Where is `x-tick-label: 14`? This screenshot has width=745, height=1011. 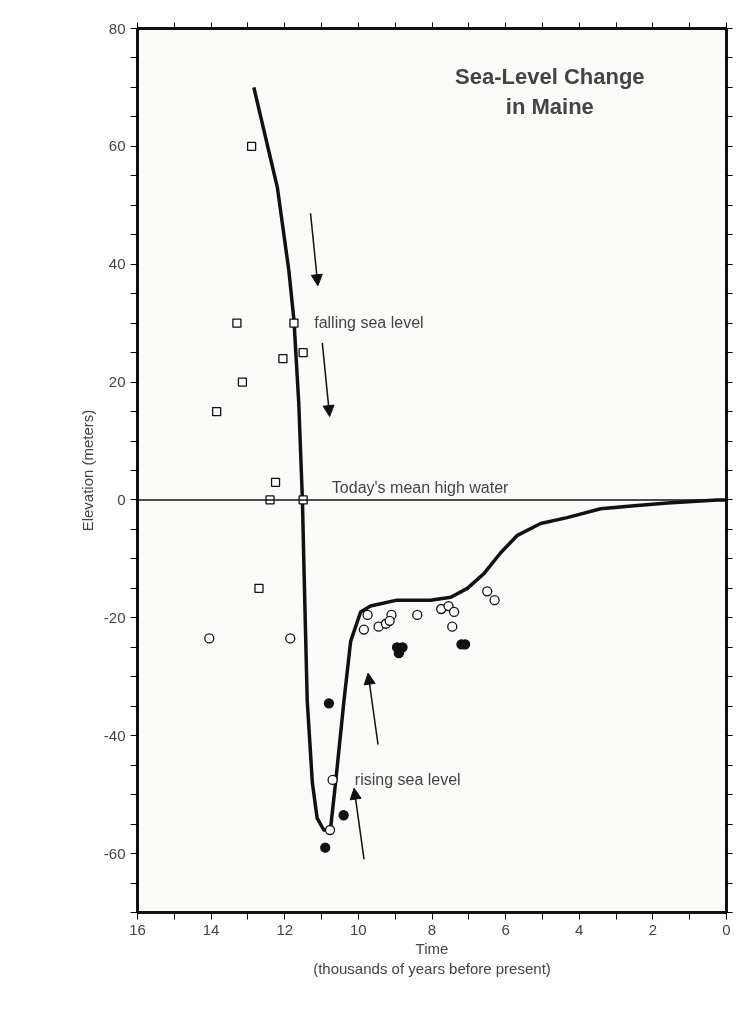 x-tick-label: 14 is located at coordinates (211, 929).